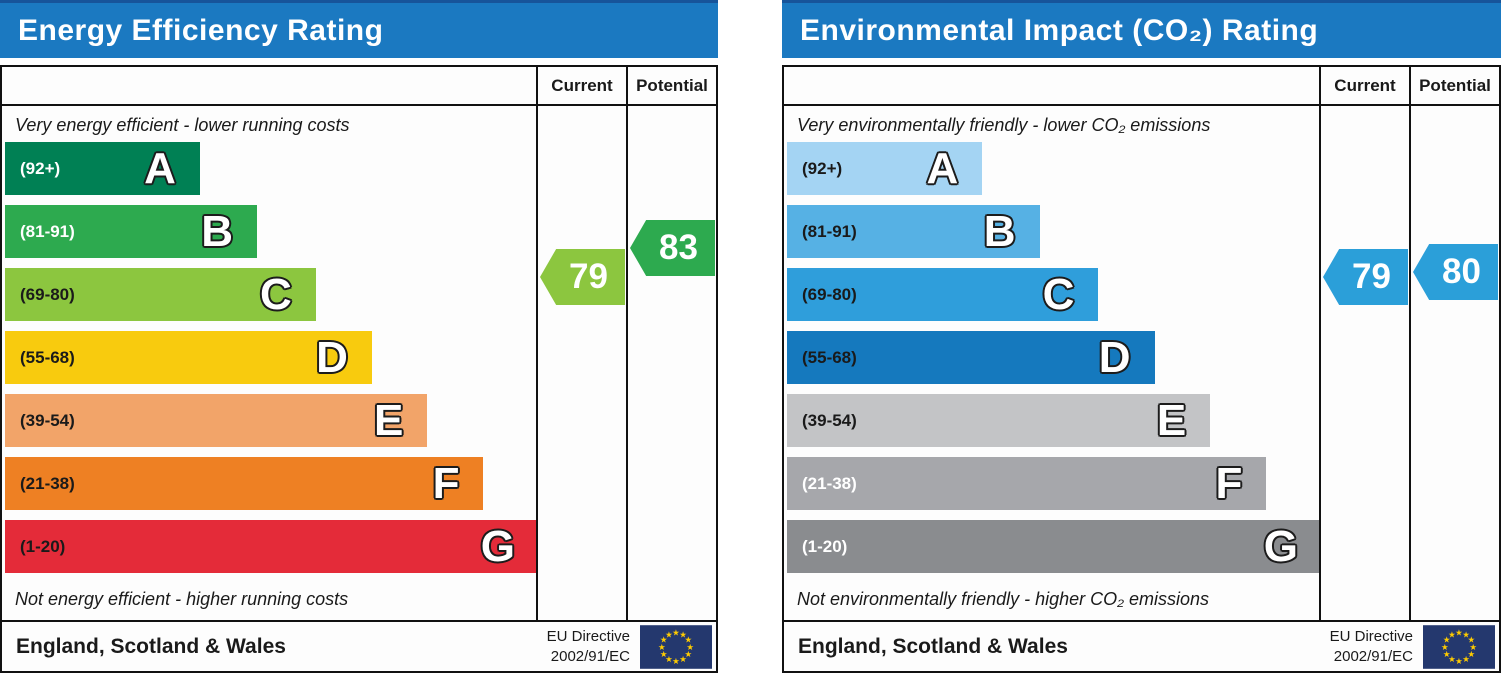 Image resolution: width=1501 pixels, height=675 pixels. Describe the element at coordinates (1059, 30) in the screenshot. I see `chart-title: Environmental Impact (CO₂) Rating` at that location.